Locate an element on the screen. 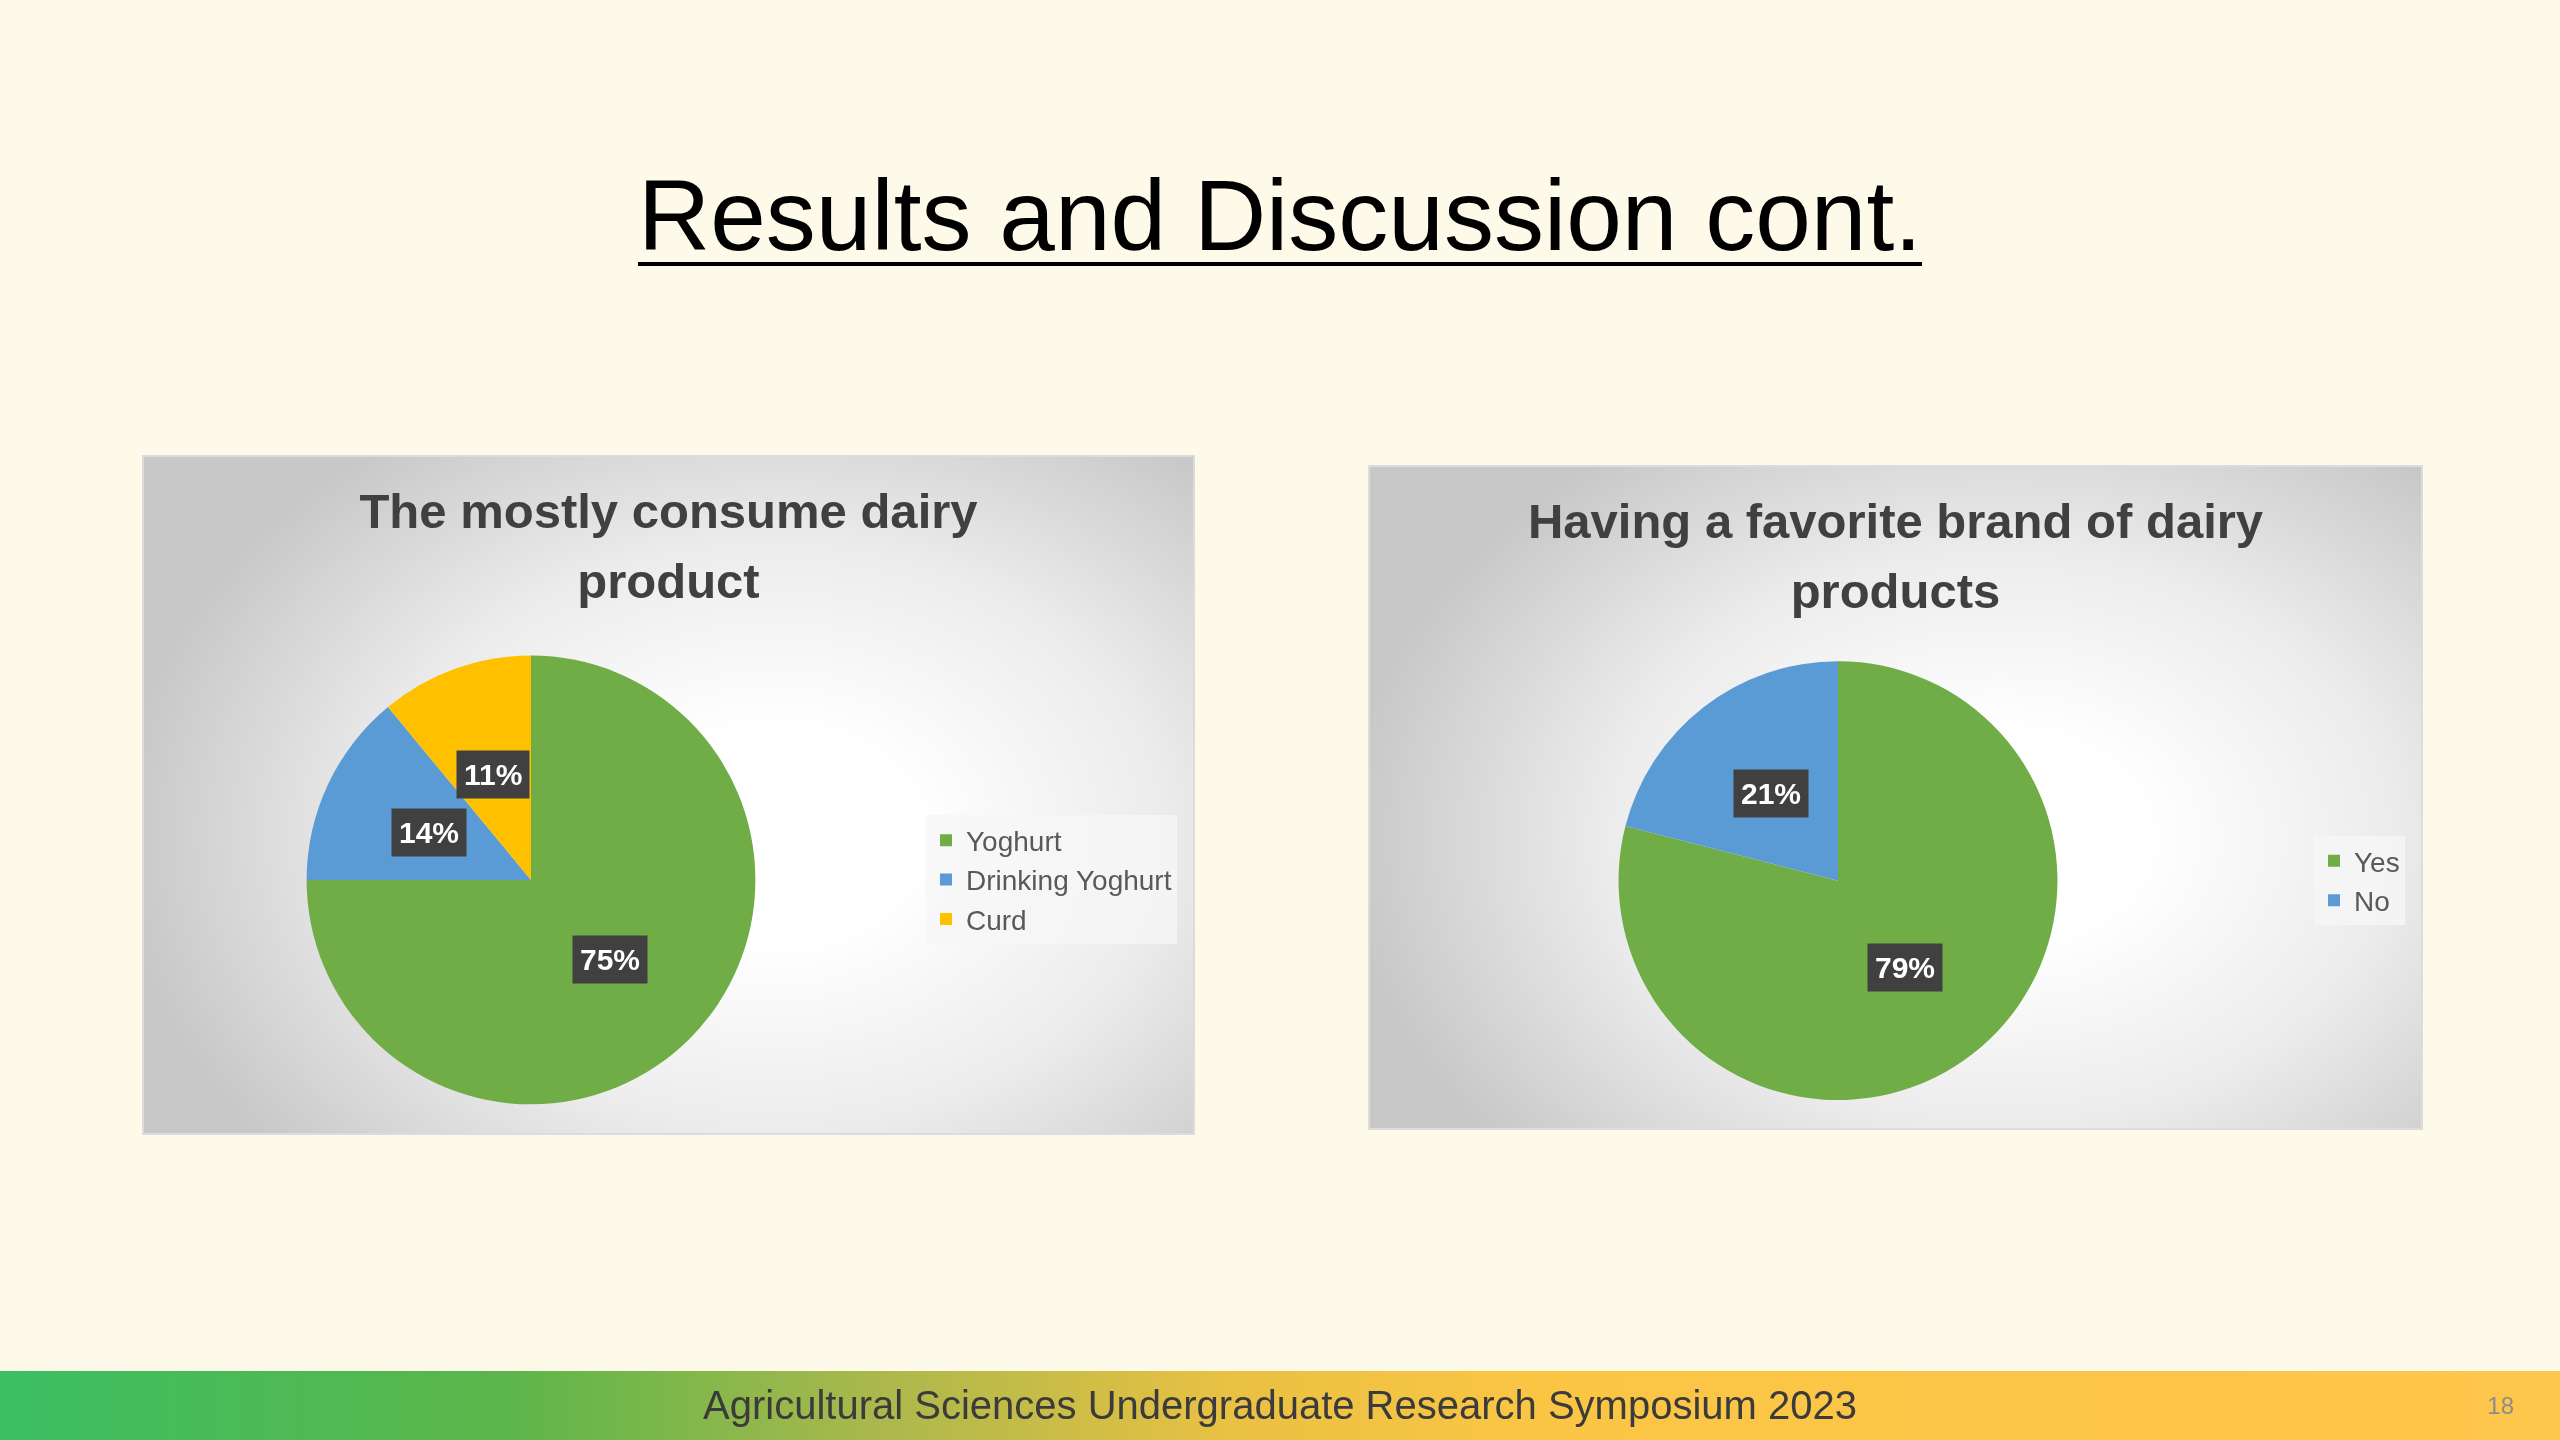 This screenshot has height=1440, width=2560. data-label: 11% is located at coordinates (493, 774).